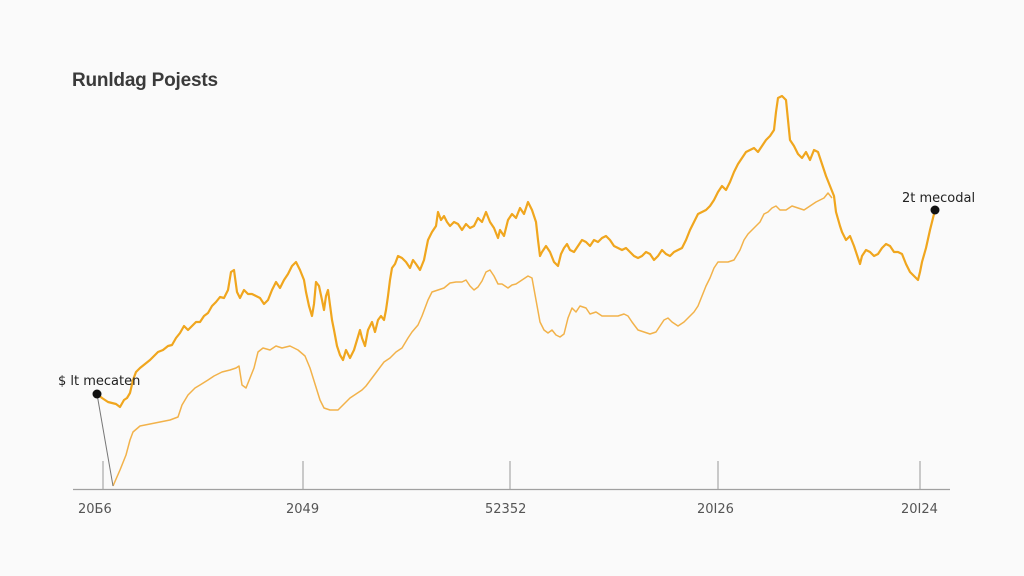 The height and width of the screenshot is (576, 1024). I want to click on x-tick-label: 20I24, so click(919, 509).